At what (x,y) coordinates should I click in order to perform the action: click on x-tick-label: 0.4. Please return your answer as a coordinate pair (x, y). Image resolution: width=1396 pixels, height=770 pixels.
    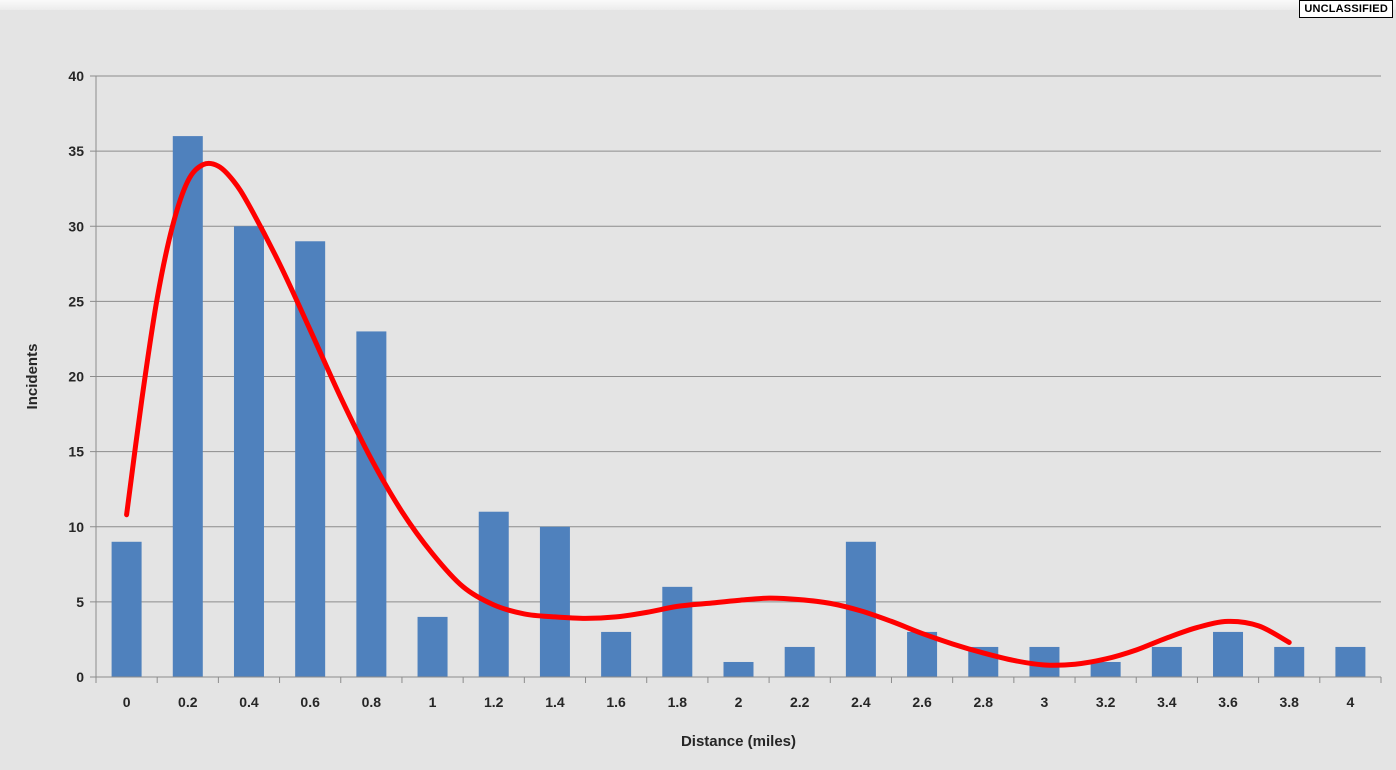
    Looking at the image, I should click on (249, 702).